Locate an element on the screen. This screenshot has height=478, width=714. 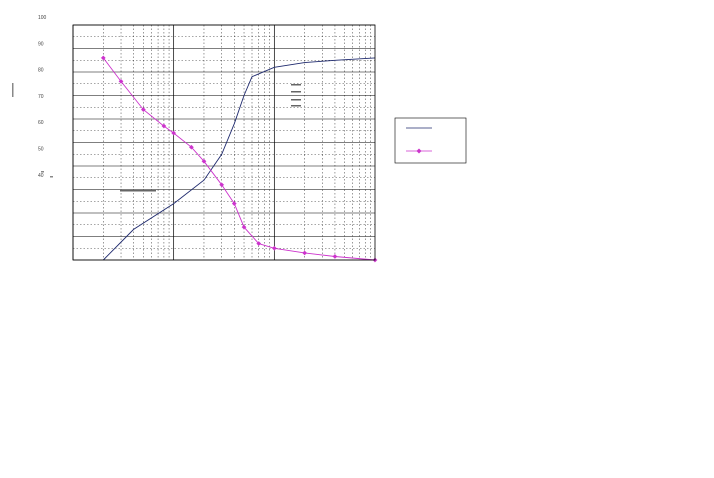
y-tick-label: 100 is located at coordinates (42, 18).